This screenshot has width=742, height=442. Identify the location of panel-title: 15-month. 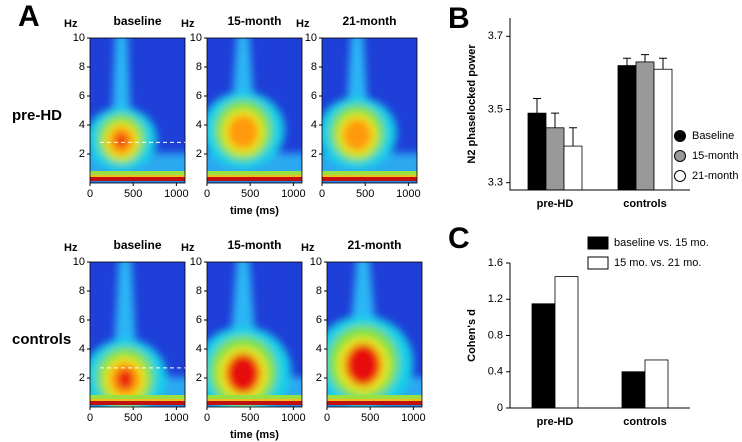
(255, 21).